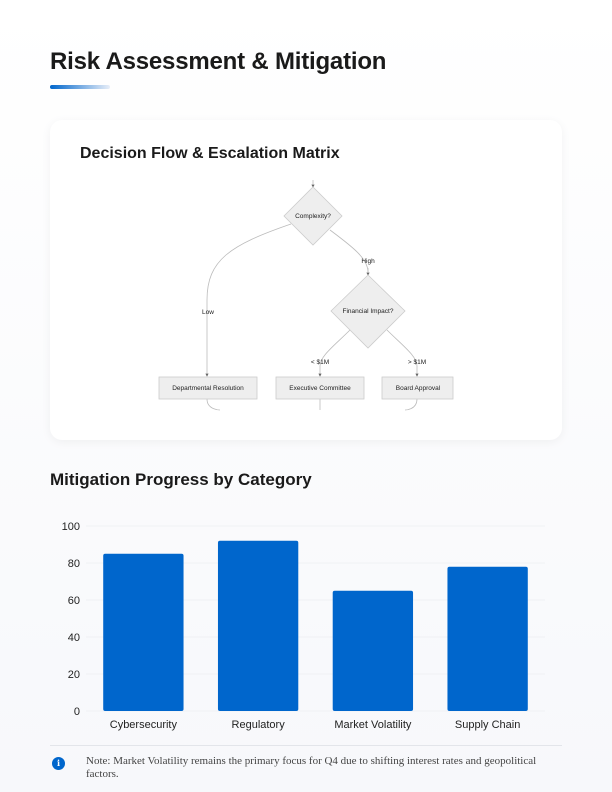 The image size is (612, 792). I want to click on node-complexity: Complexity?, so click(313, 216).